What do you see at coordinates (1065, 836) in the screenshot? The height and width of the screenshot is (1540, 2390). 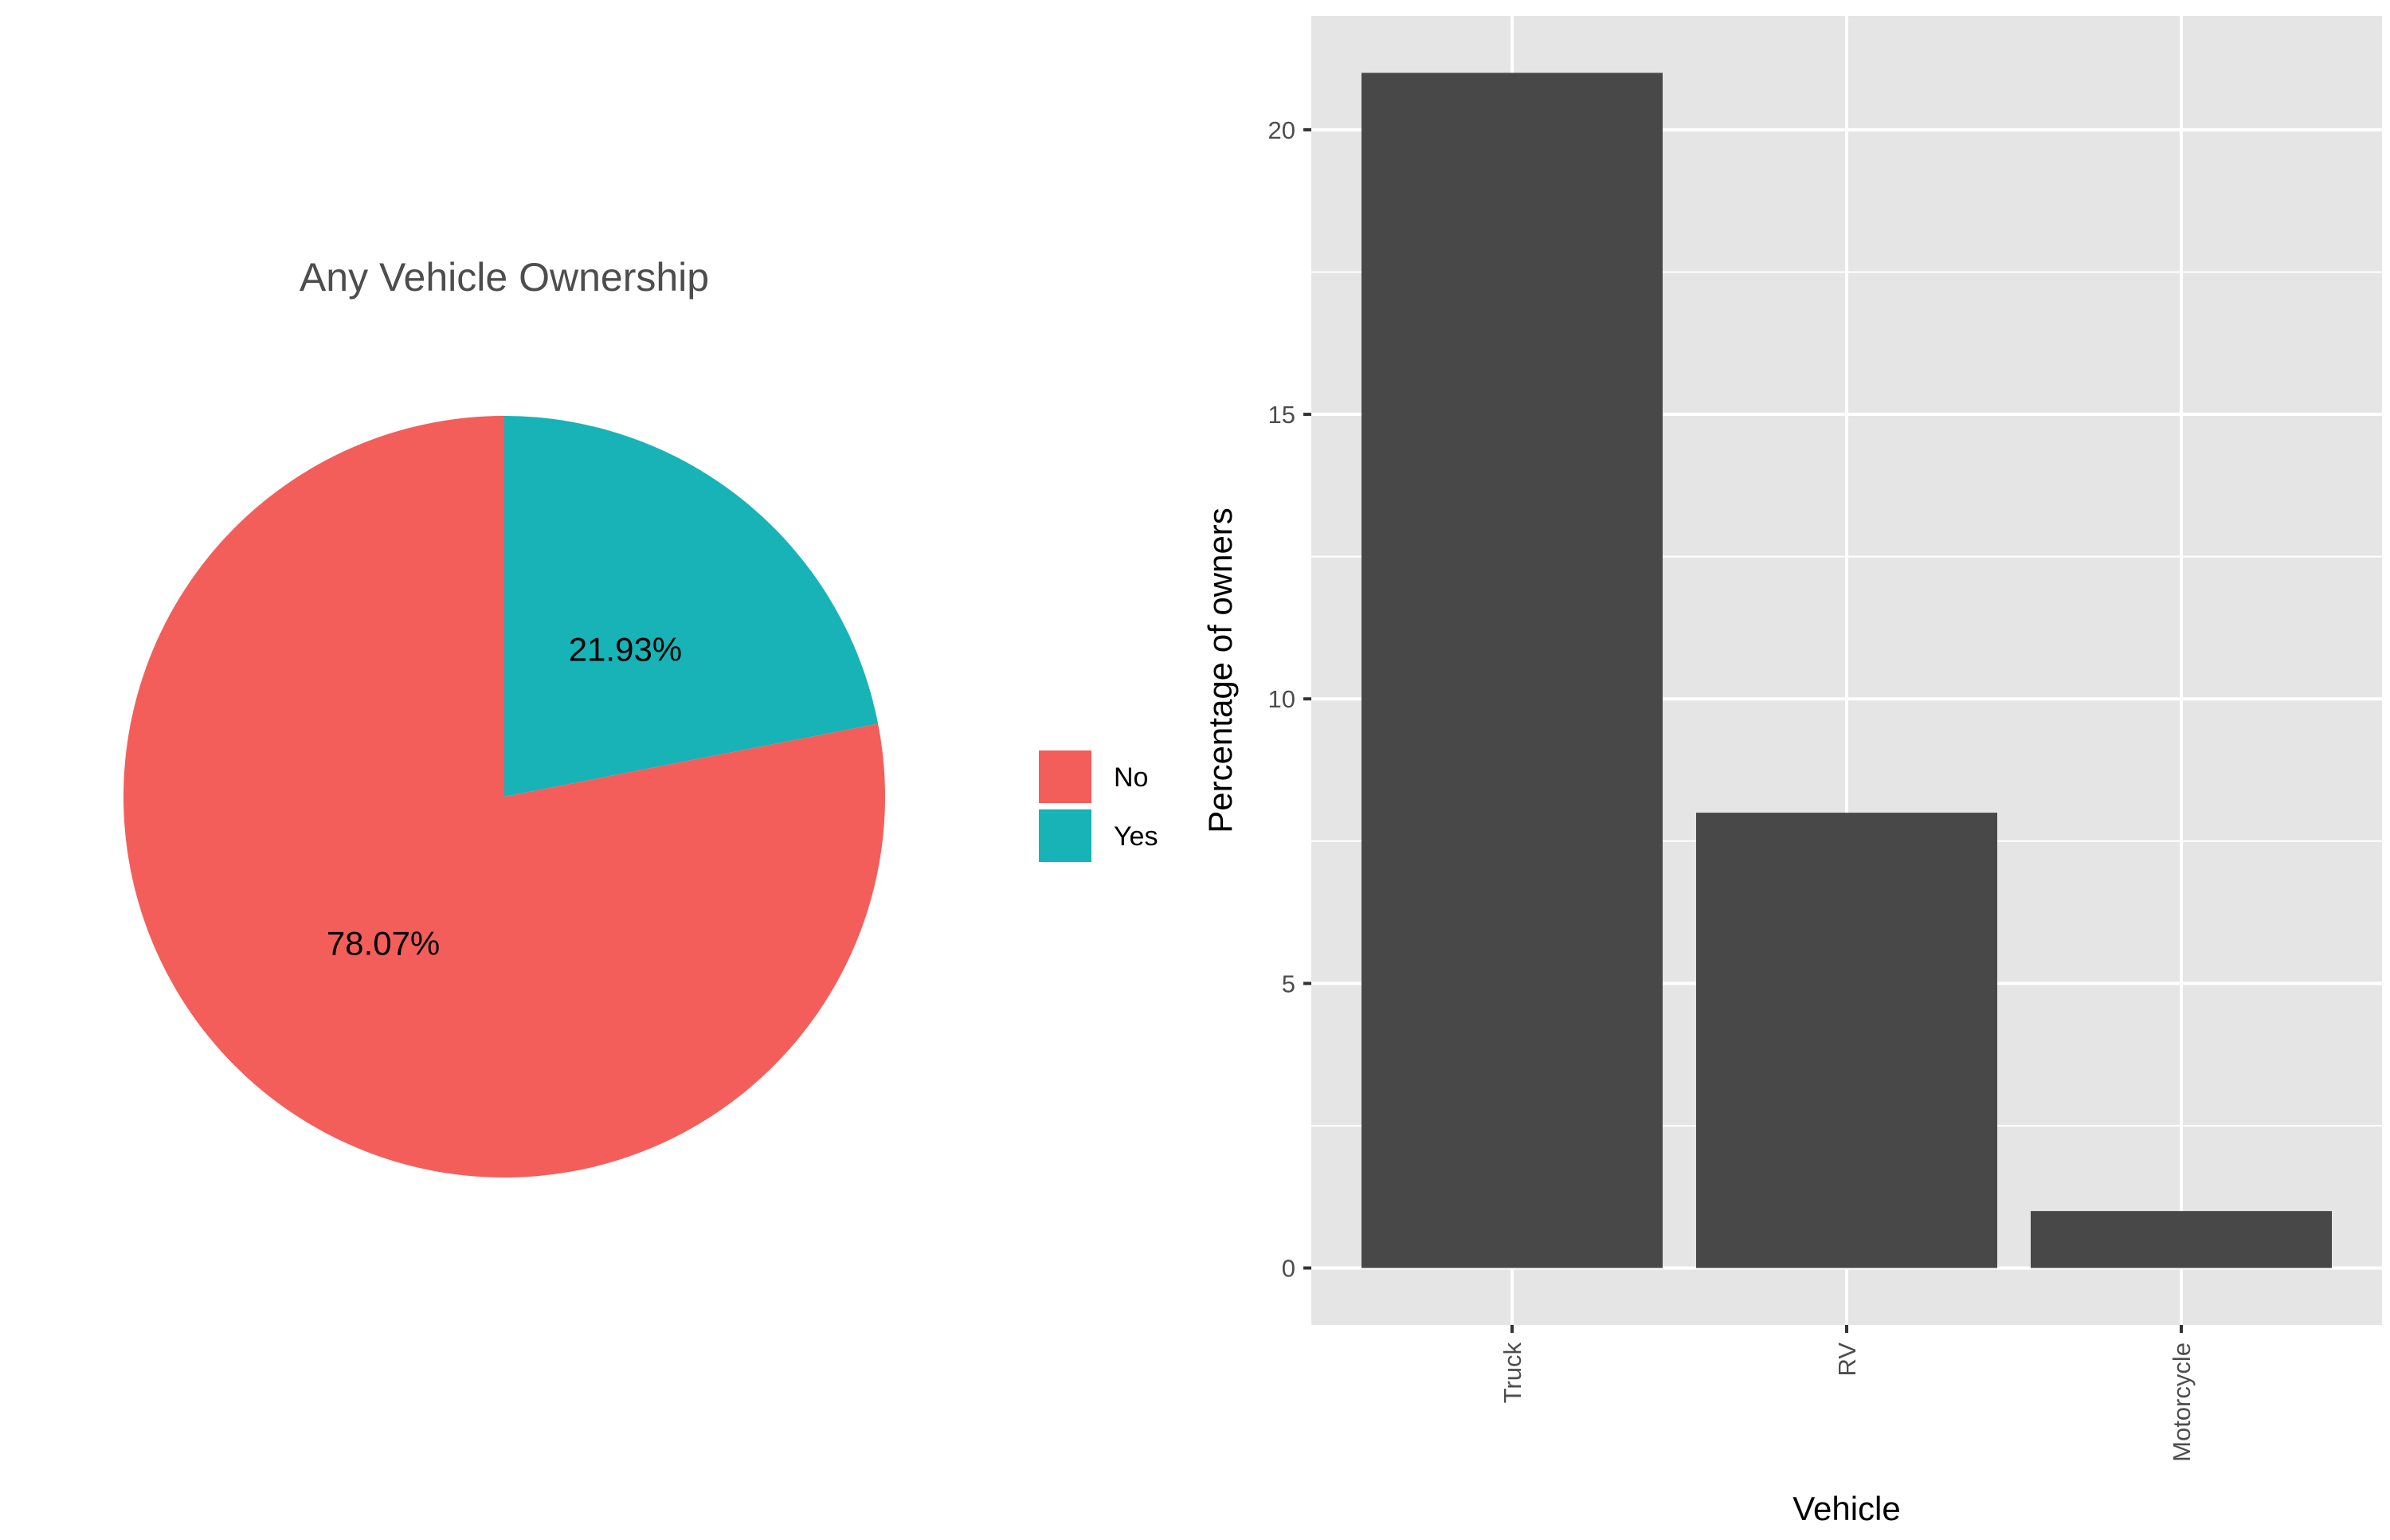 I see `legend-key-yes` at bounding box center [1065, 836].